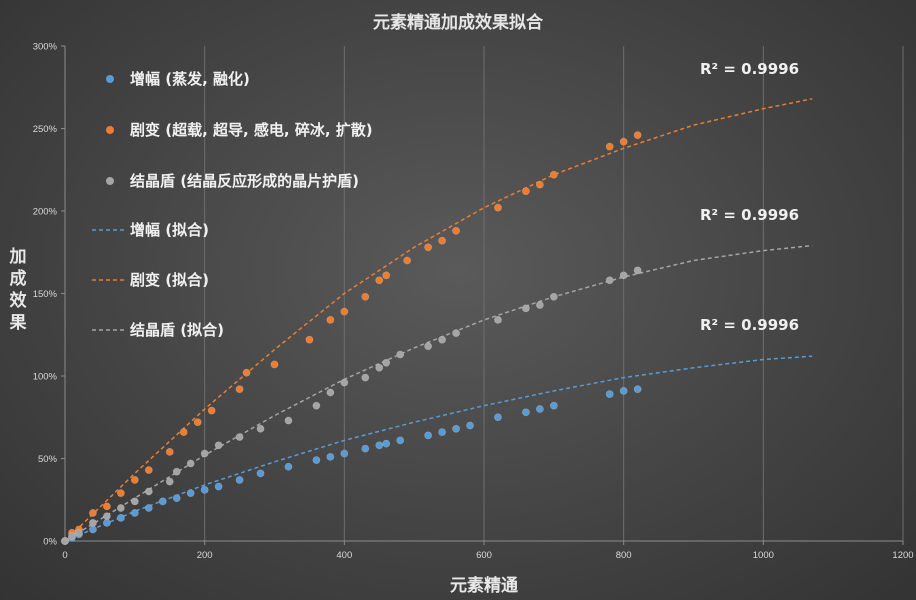  Describe the element at coordinates (177, 330) in the screenshot. I see `legend-label: 结晶盾 (拟合)` at that location.